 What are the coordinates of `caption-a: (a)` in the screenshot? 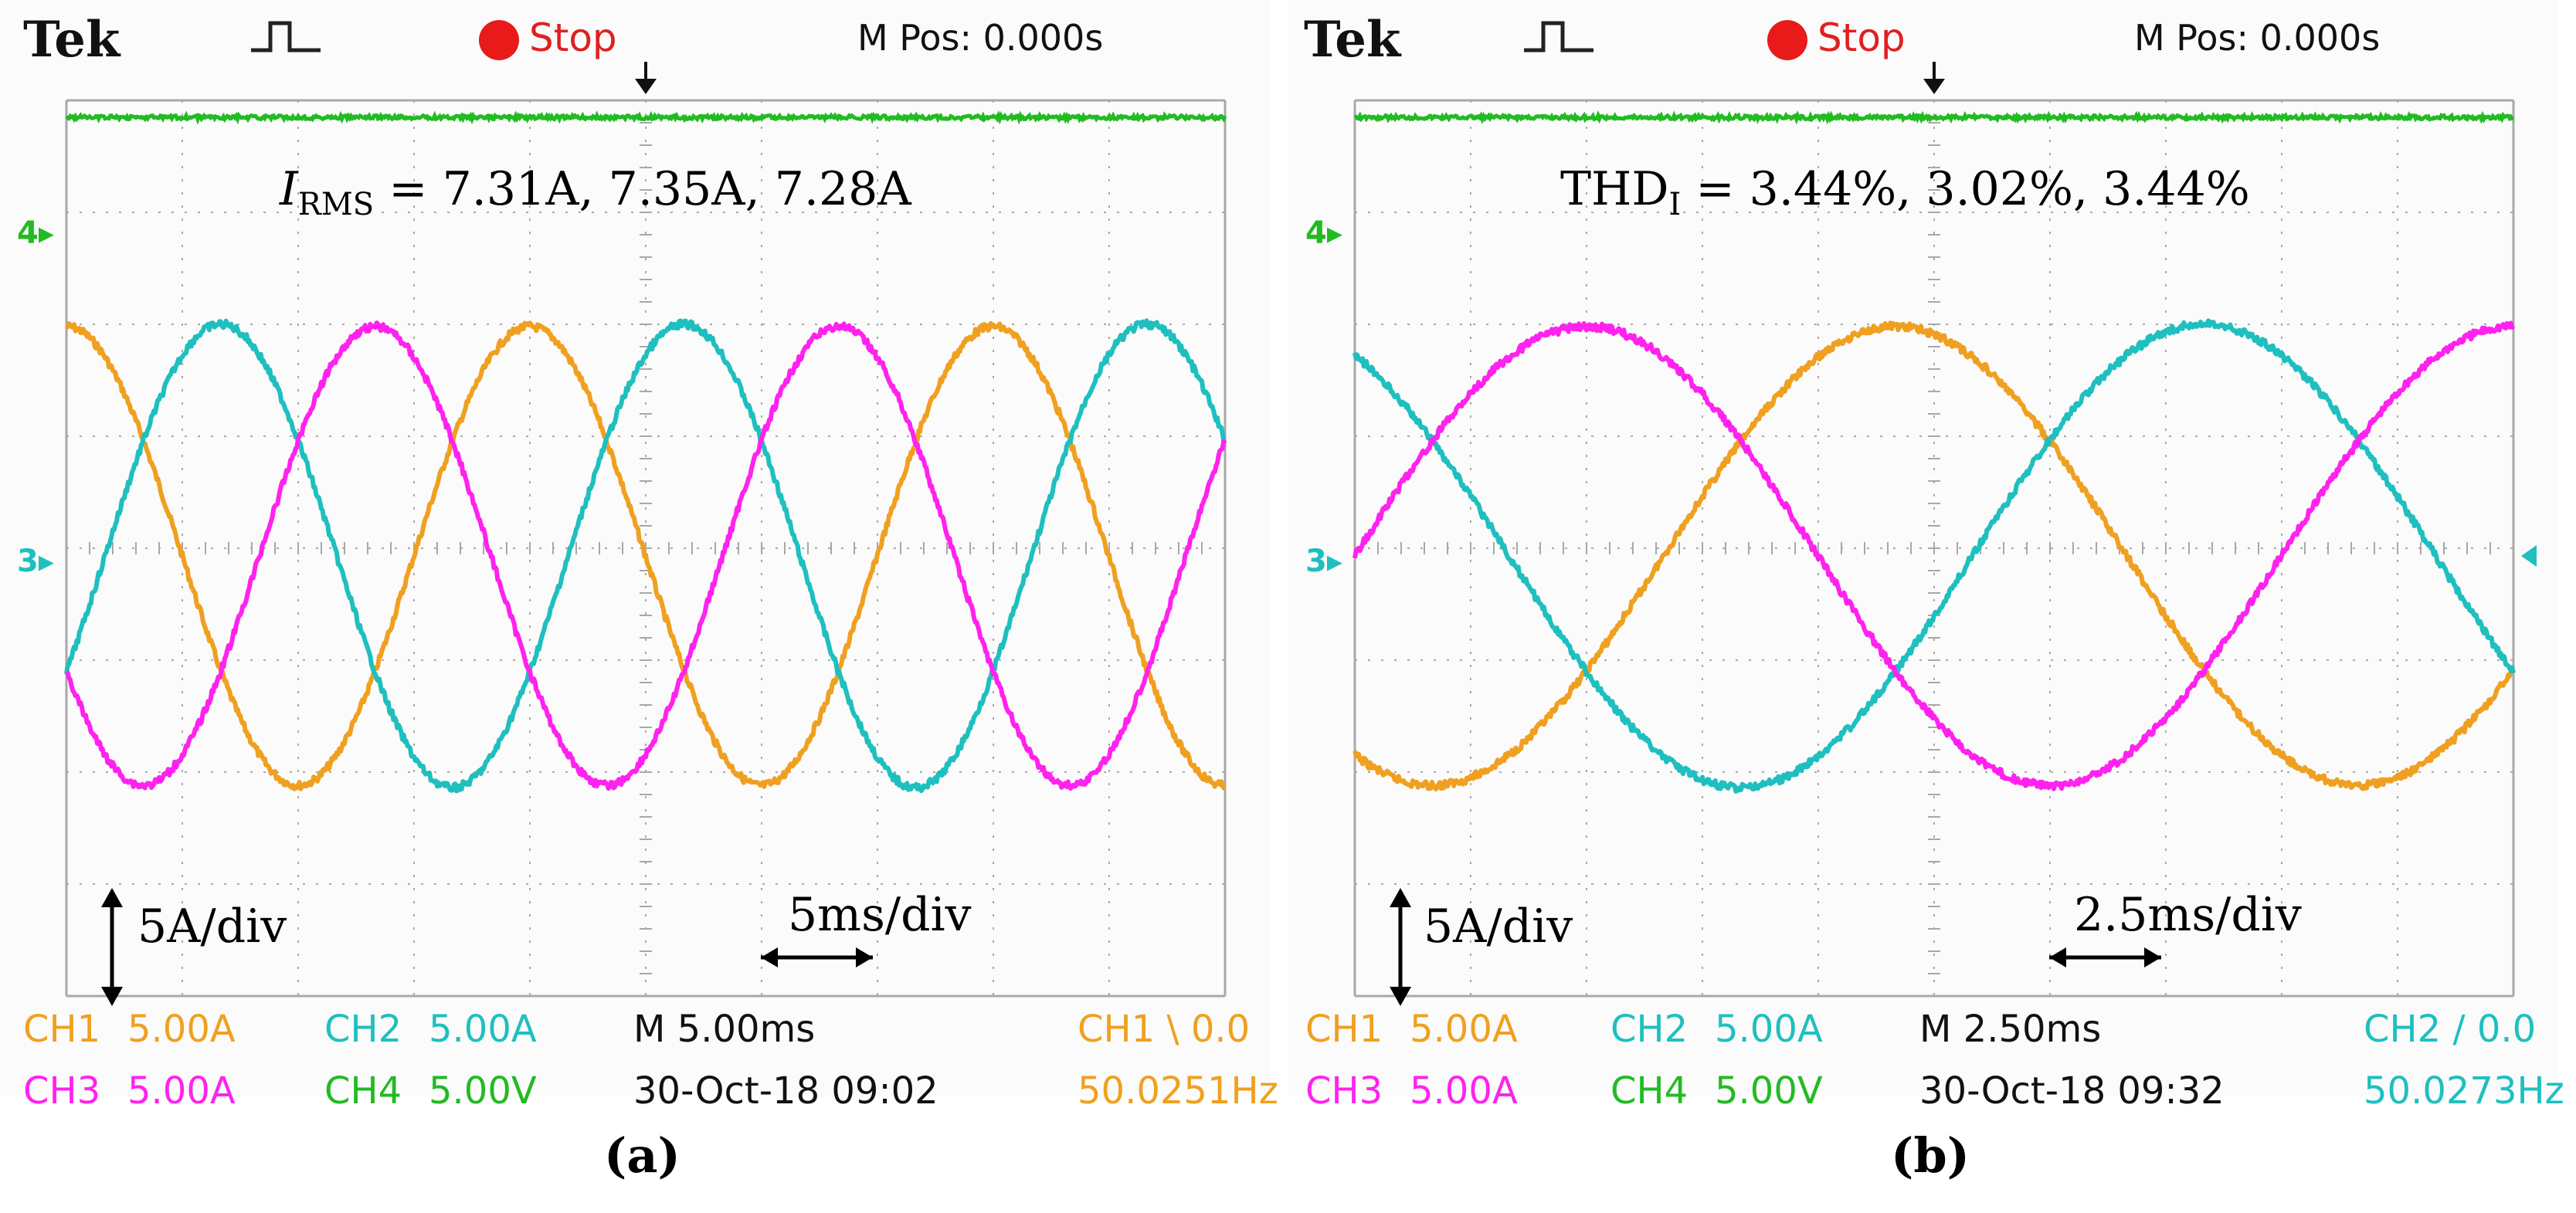 It's located at (642, 1155).